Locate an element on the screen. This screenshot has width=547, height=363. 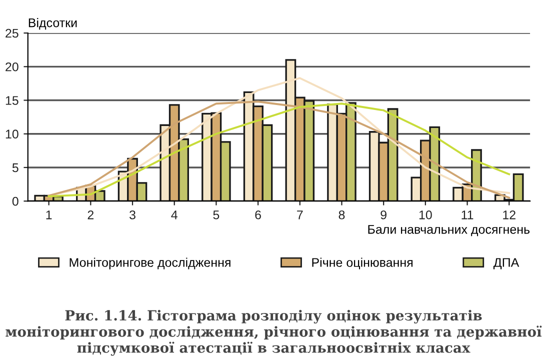
x-tick-label: 10 is located at coordinates (425, 215).